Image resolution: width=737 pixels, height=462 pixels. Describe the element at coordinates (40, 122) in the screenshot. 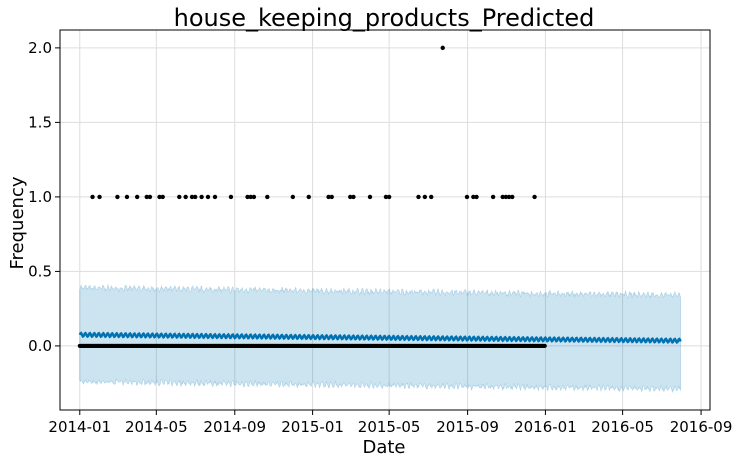

I see `y-tick-label: 1.5` at that location.